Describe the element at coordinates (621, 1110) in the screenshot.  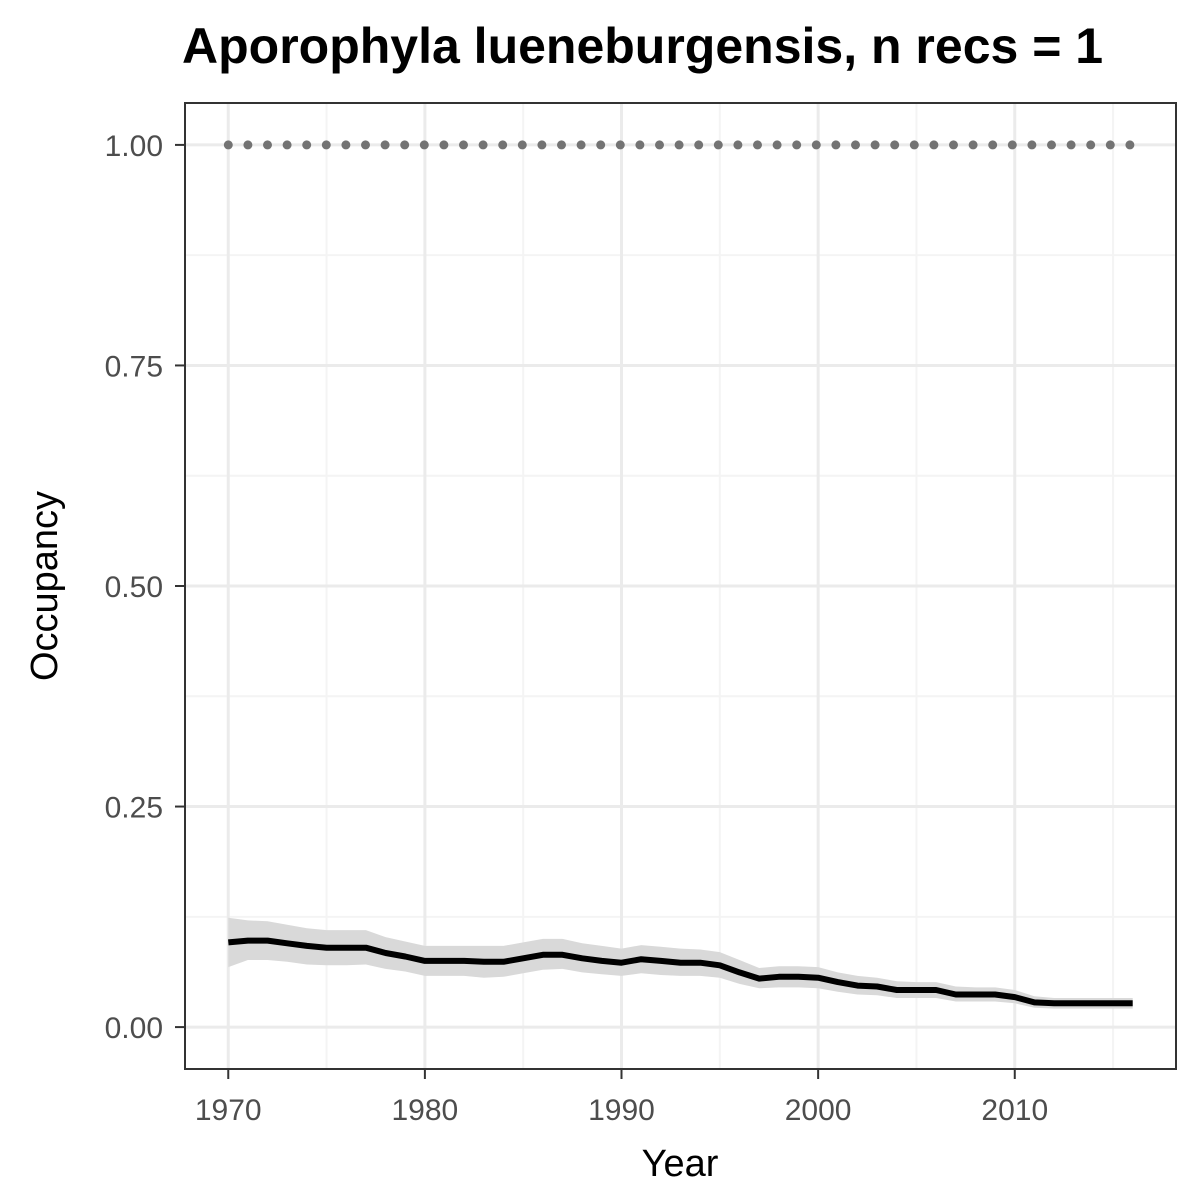
I see `x-tick-label: 1990` at that location.